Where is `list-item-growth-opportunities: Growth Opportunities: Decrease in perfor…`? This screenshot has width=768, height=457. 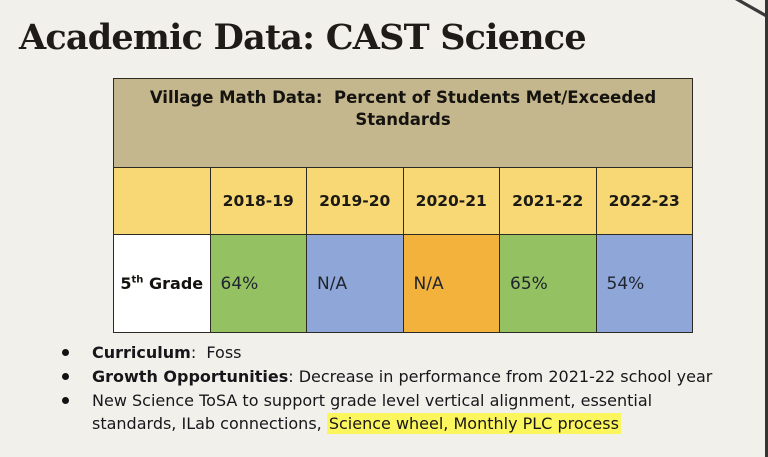
list-item-growth-opportunities: Growth Opportunities: Decrease in perfor… is located at coordinates (413, 376).